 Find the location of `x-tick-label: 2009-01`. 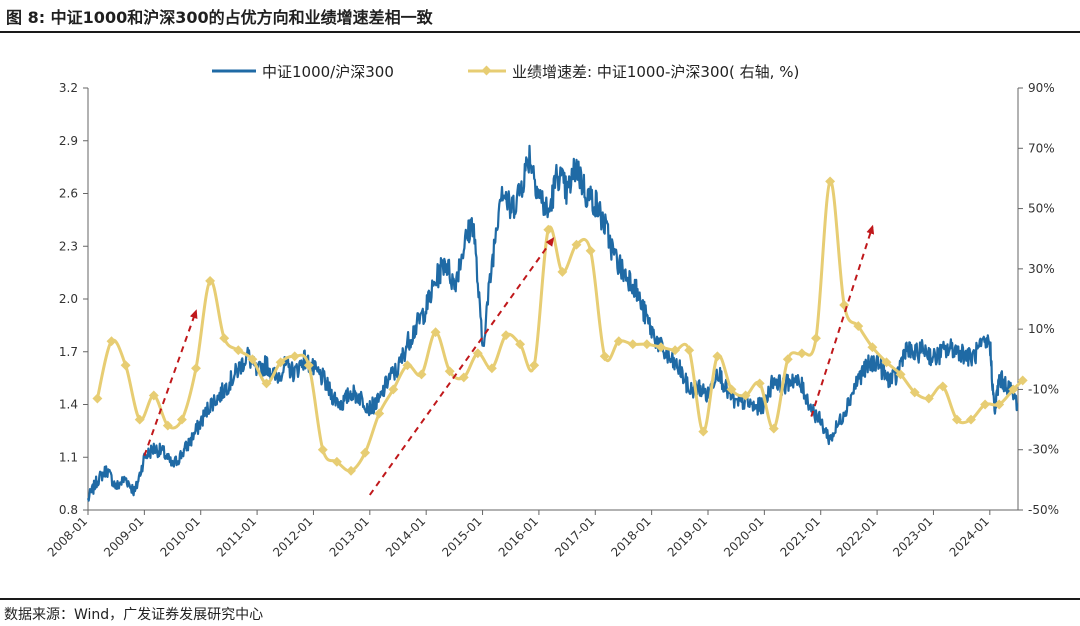

x-tick-label: 2009-01 is located at coordinates (123, 536).